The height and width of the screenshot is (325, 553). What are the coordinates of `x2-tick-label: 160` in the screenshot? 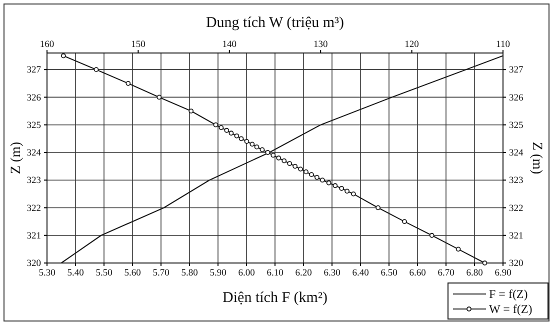 It's located at (47, 45).